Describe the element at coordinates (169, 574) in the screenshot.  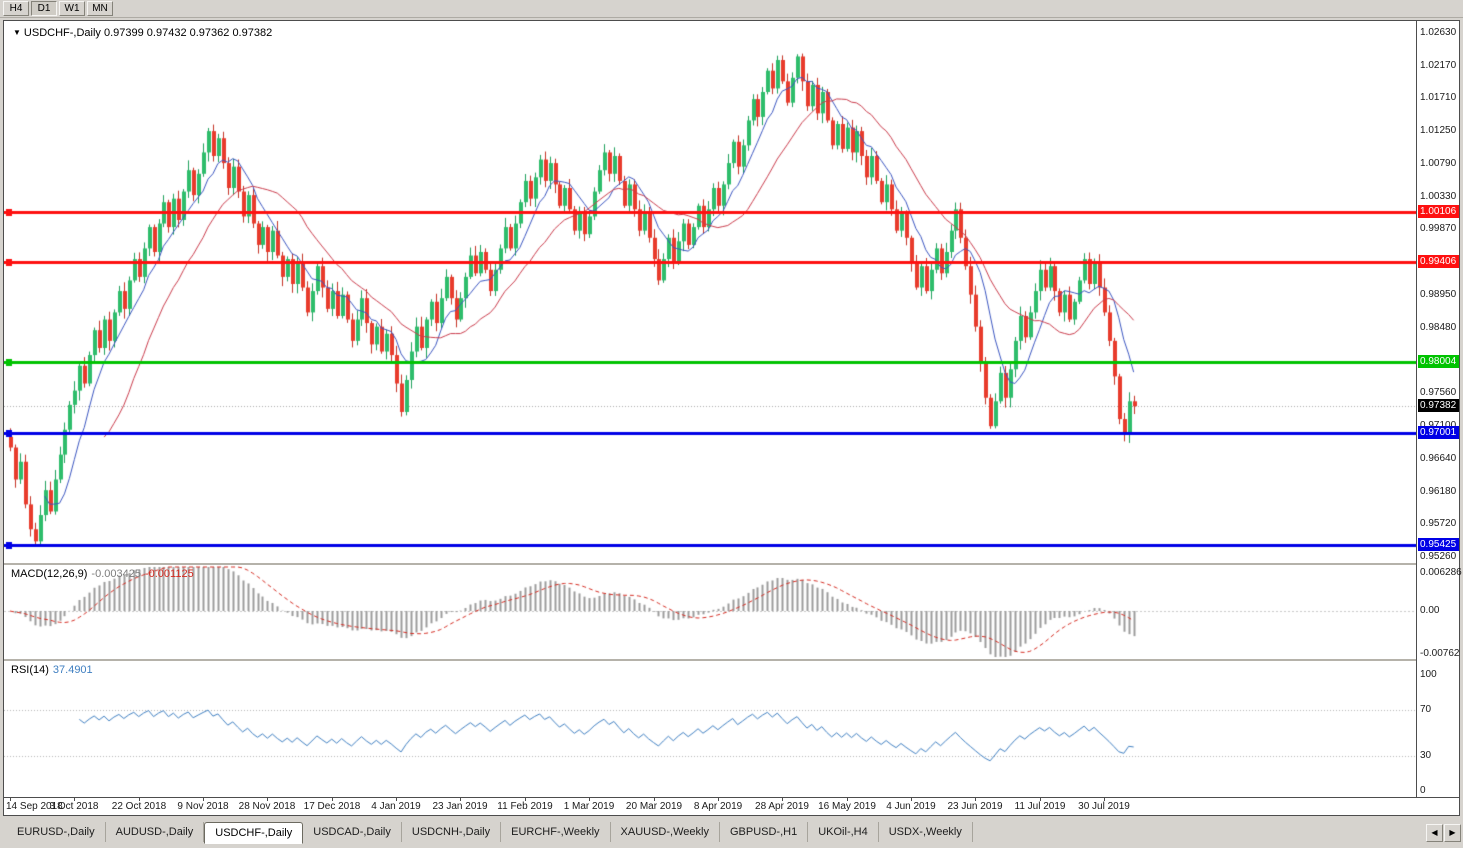
I see `macd-signal-value: -0.001125` at that location.